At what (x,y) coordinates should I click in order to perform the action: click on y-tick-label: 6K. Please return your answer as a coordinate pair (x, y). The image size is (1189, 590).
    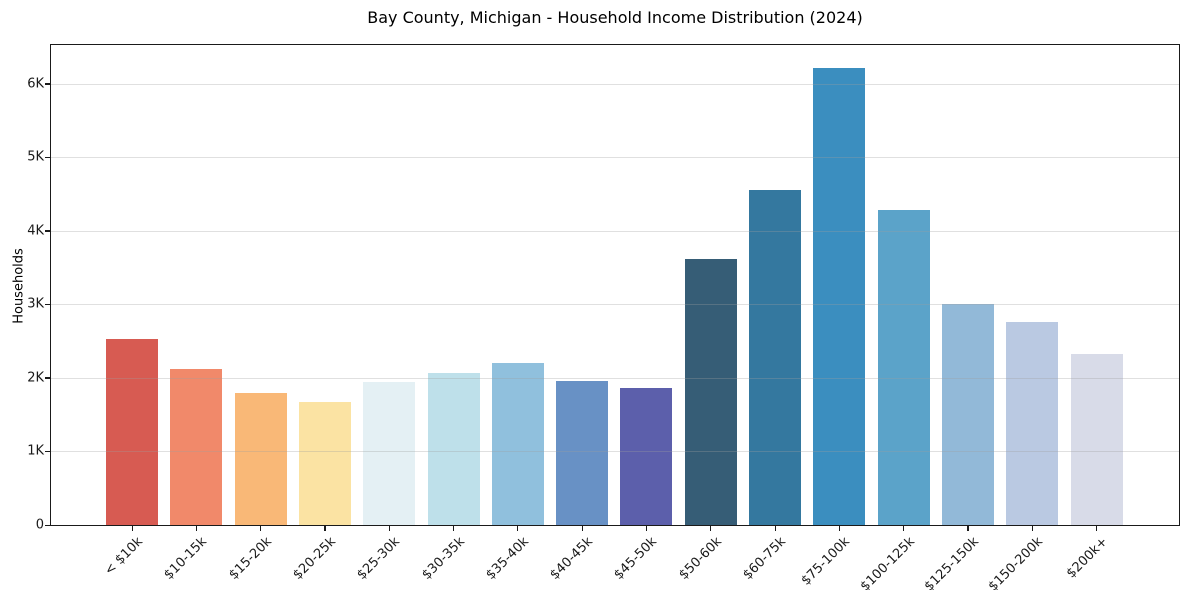
    Looking at the image, I should click on (35, 84).